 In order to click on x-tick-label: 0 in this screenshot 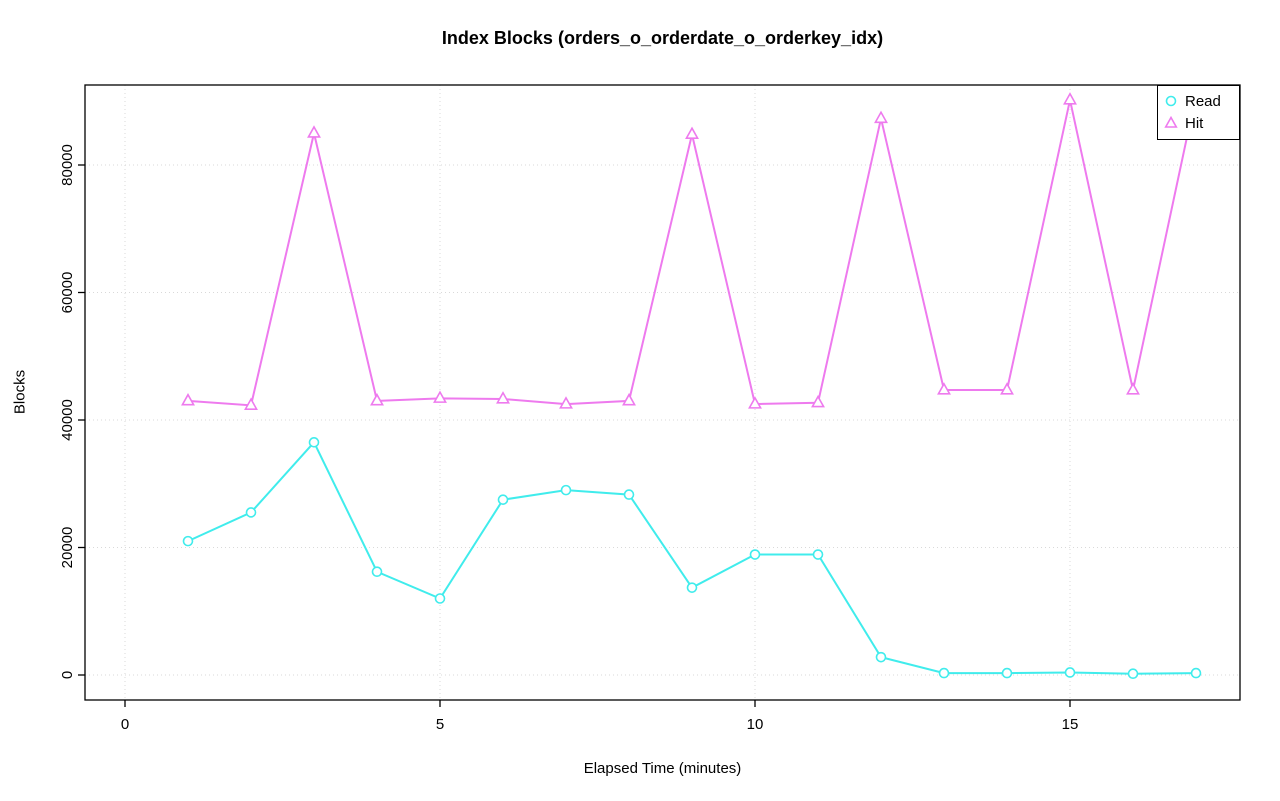, I will do `click(125, 724)`.